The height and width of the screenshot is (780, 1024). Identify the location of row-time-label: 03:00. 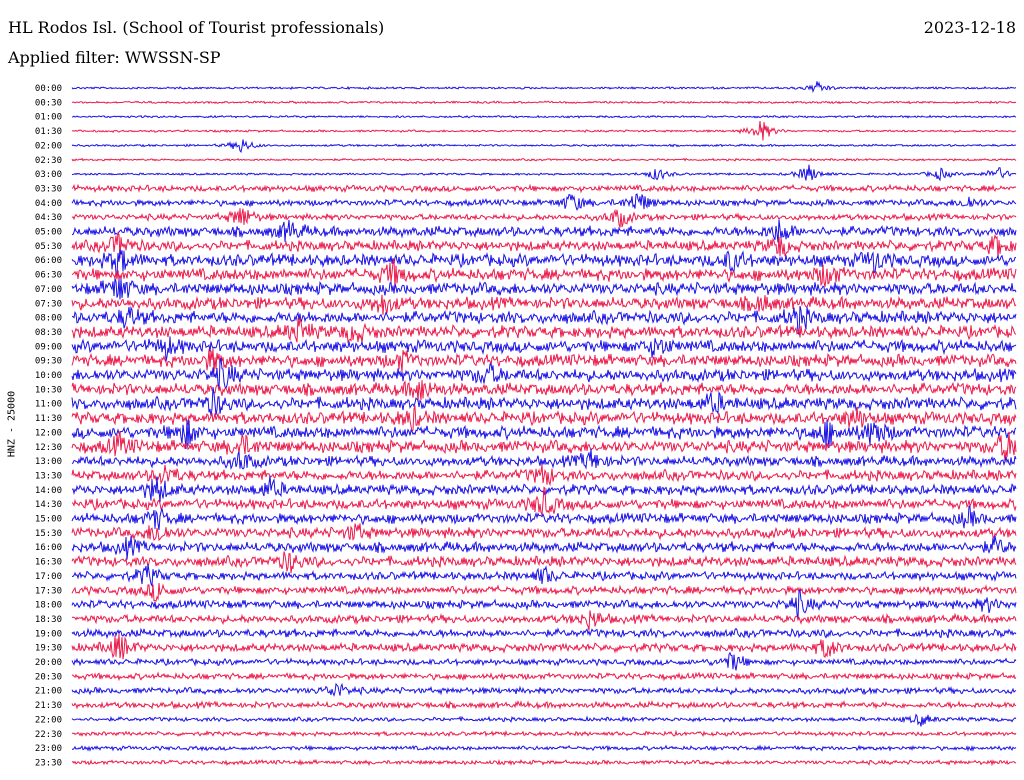
(48, 175).